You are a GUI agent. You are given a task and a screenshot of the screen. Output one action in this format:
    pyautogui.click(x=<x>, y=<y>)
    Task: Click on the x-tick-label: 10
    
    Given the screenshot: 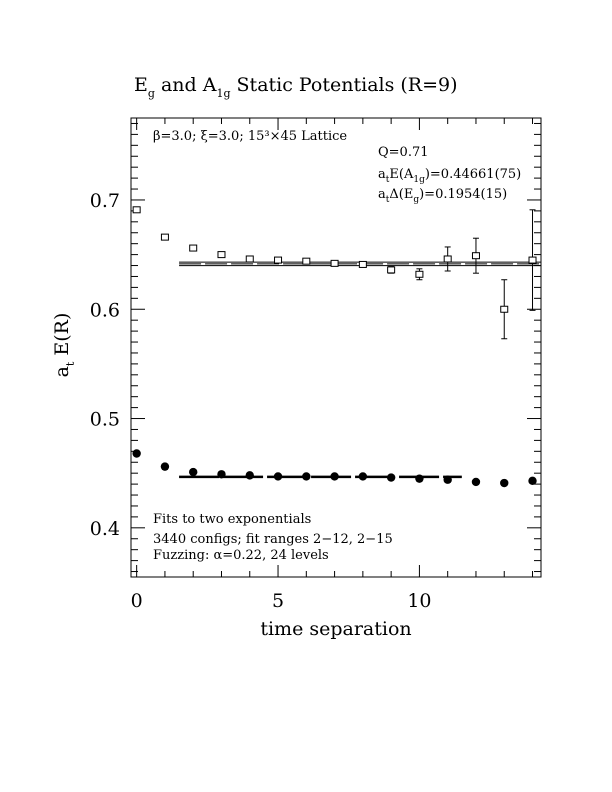 What is the action you would take?
    pyautogui.click(x=419, y=601)
    